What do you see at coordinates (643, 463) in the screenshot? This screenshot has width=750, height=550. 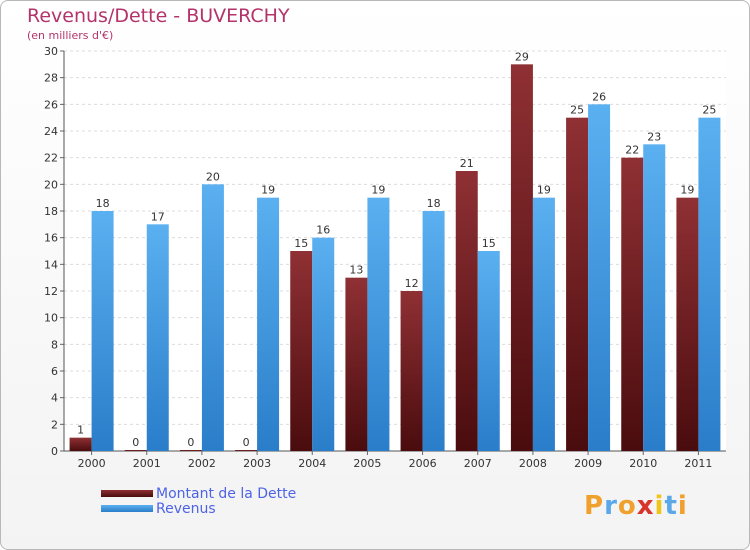 I see `x-tick-label: 2010` at bounding box center [643, 463].